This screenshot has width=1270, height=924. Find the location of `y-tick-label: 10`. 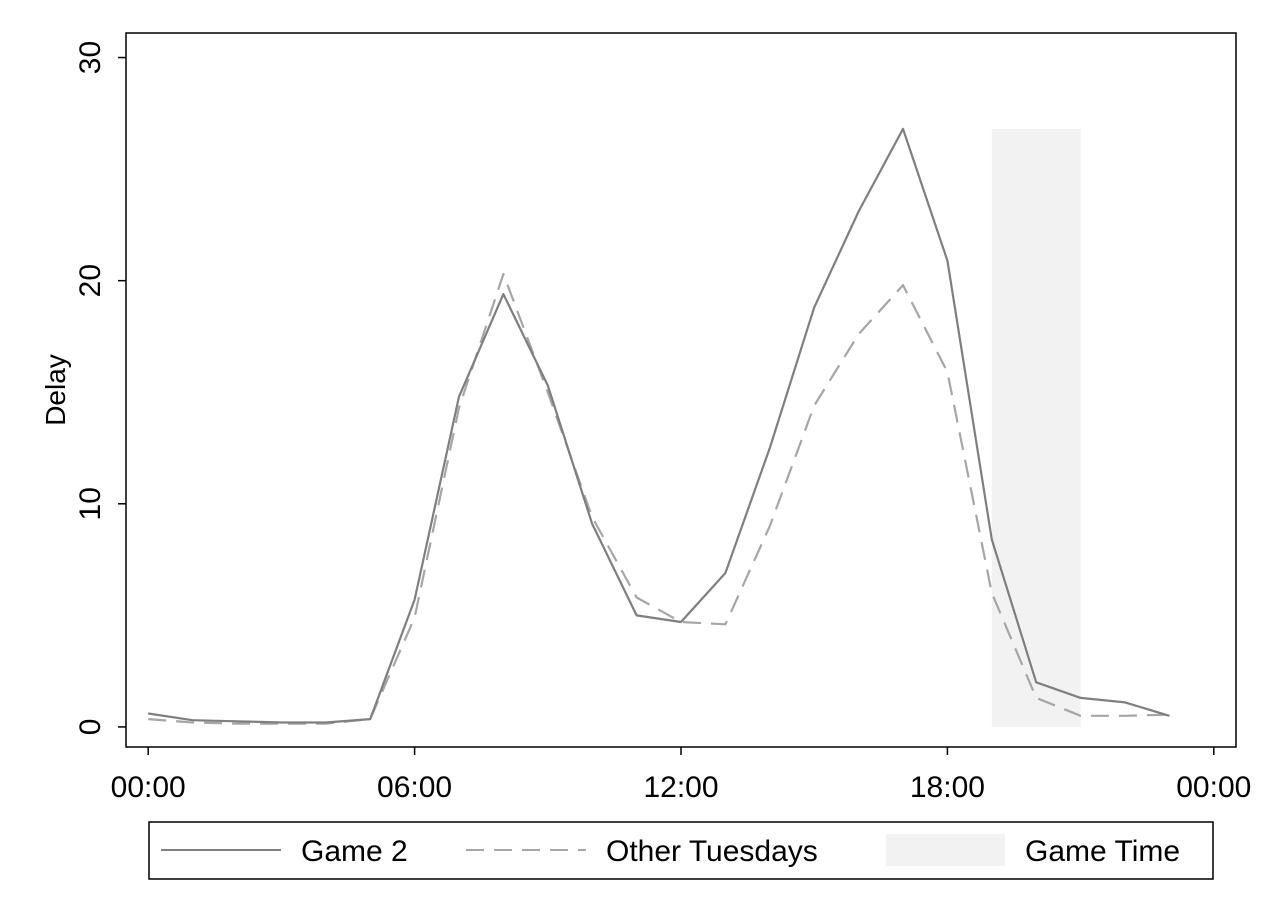

y-tick-label: 10 is located at coordinates (90, 503).